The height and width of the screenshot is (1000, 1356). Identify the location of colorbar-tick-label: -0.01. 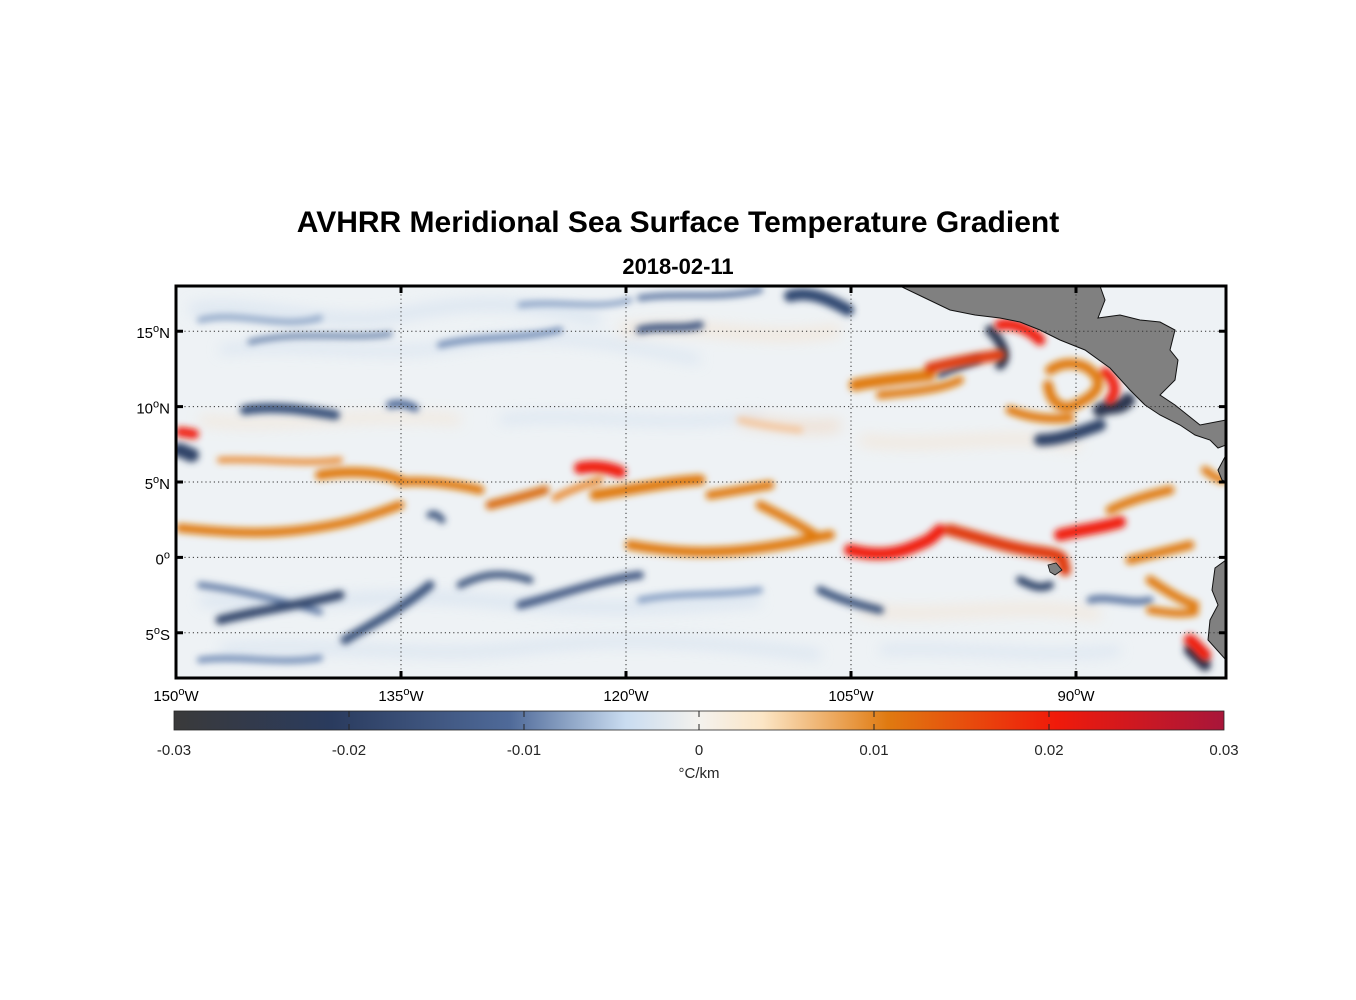
(524, 750).